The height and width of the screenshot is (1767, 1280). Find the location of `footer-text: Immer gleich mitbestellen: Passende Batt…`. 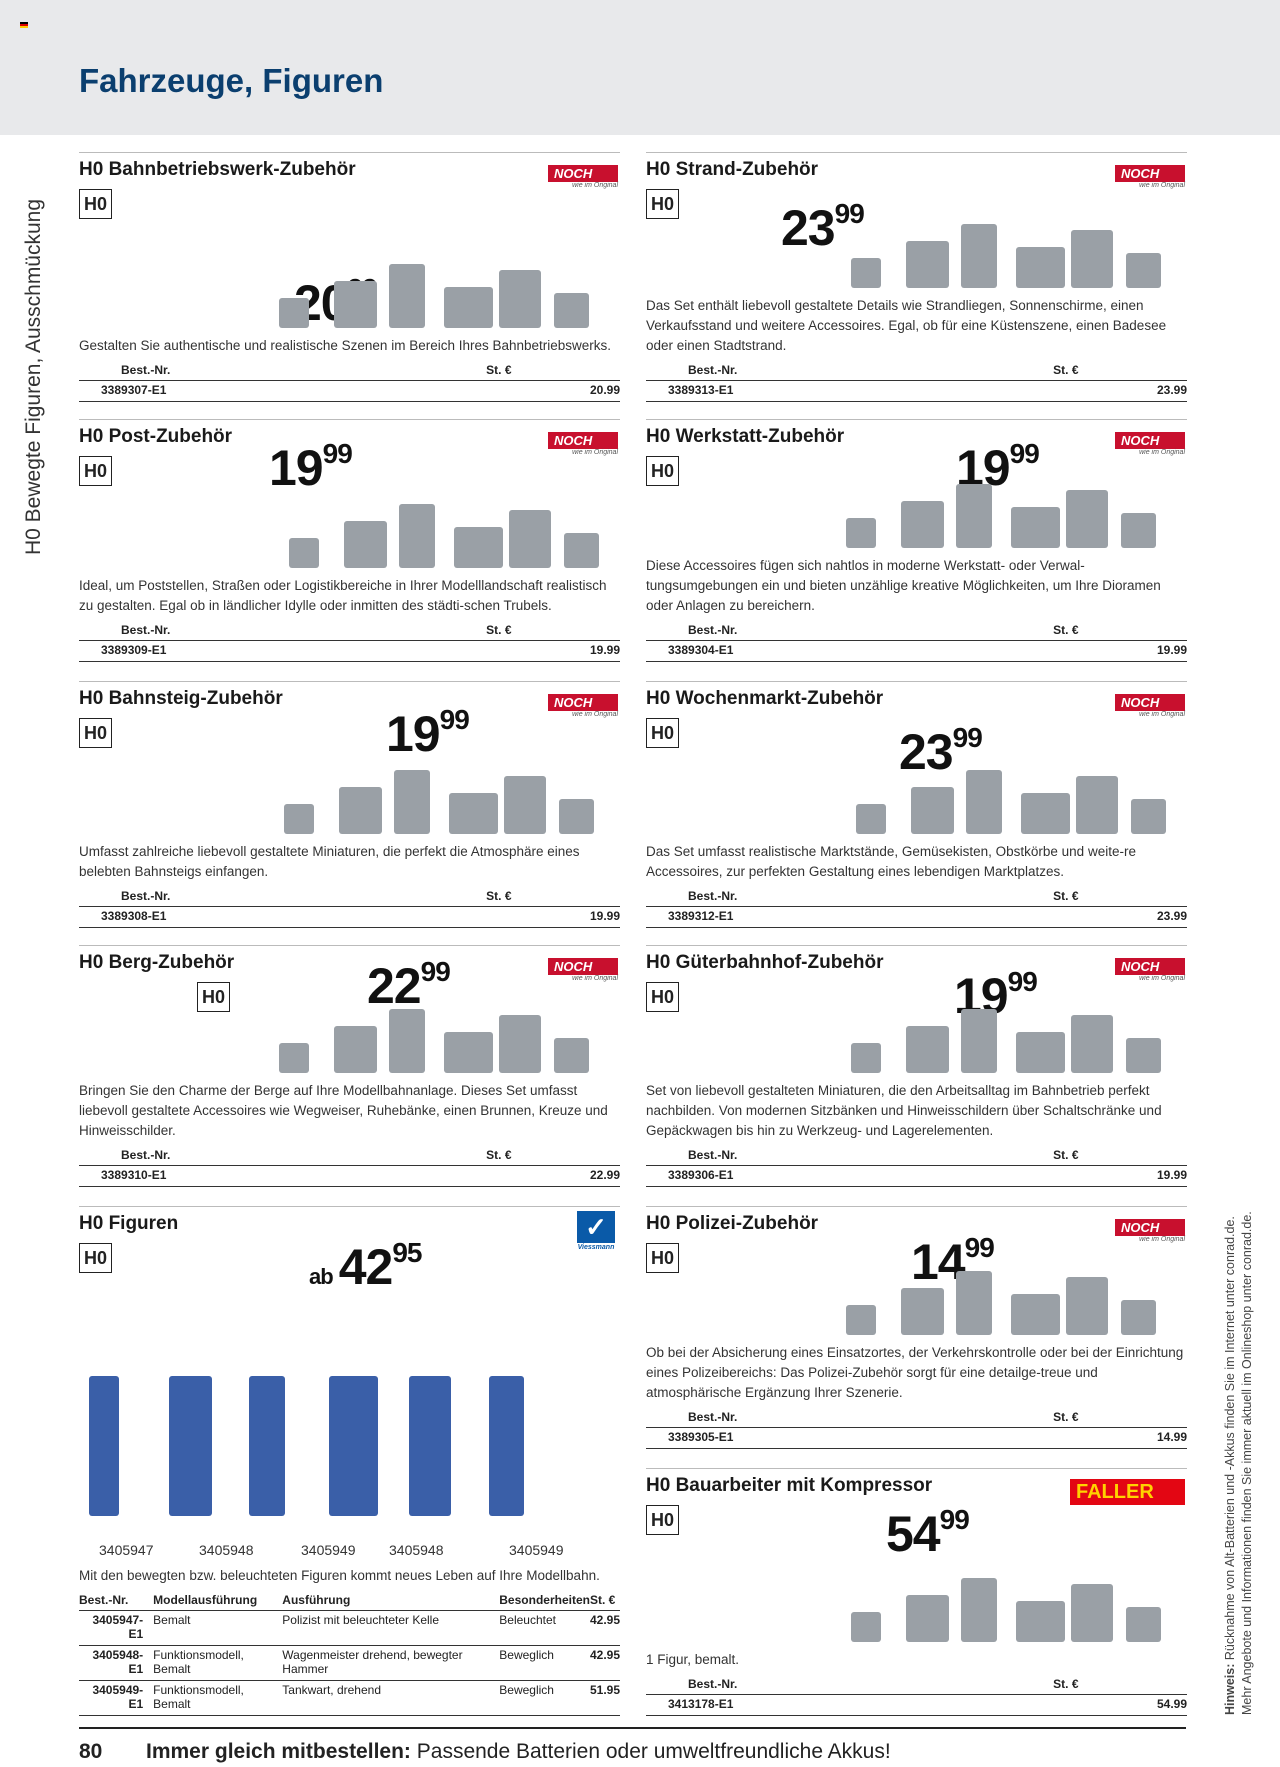

footer-text: Immer gleich mitbestellen: Passende Batt… is located at coordinates (518, 1752).